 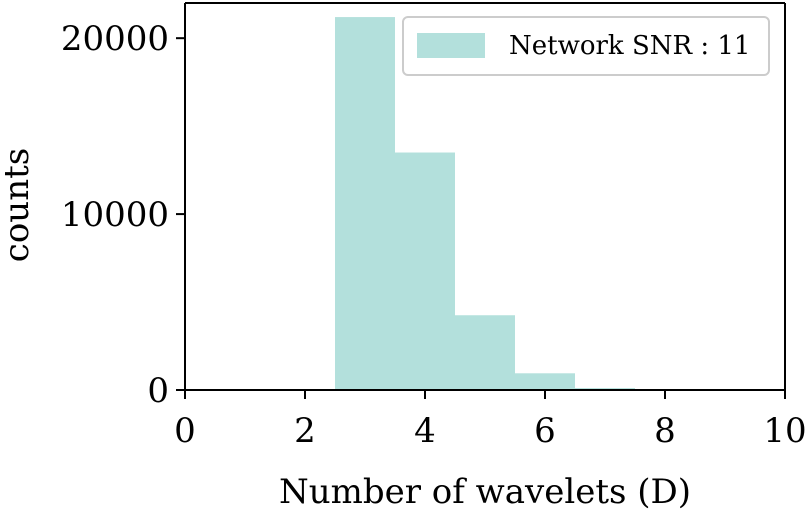 I want to click on x-tick-label: 4, so click(x=425, y=431).